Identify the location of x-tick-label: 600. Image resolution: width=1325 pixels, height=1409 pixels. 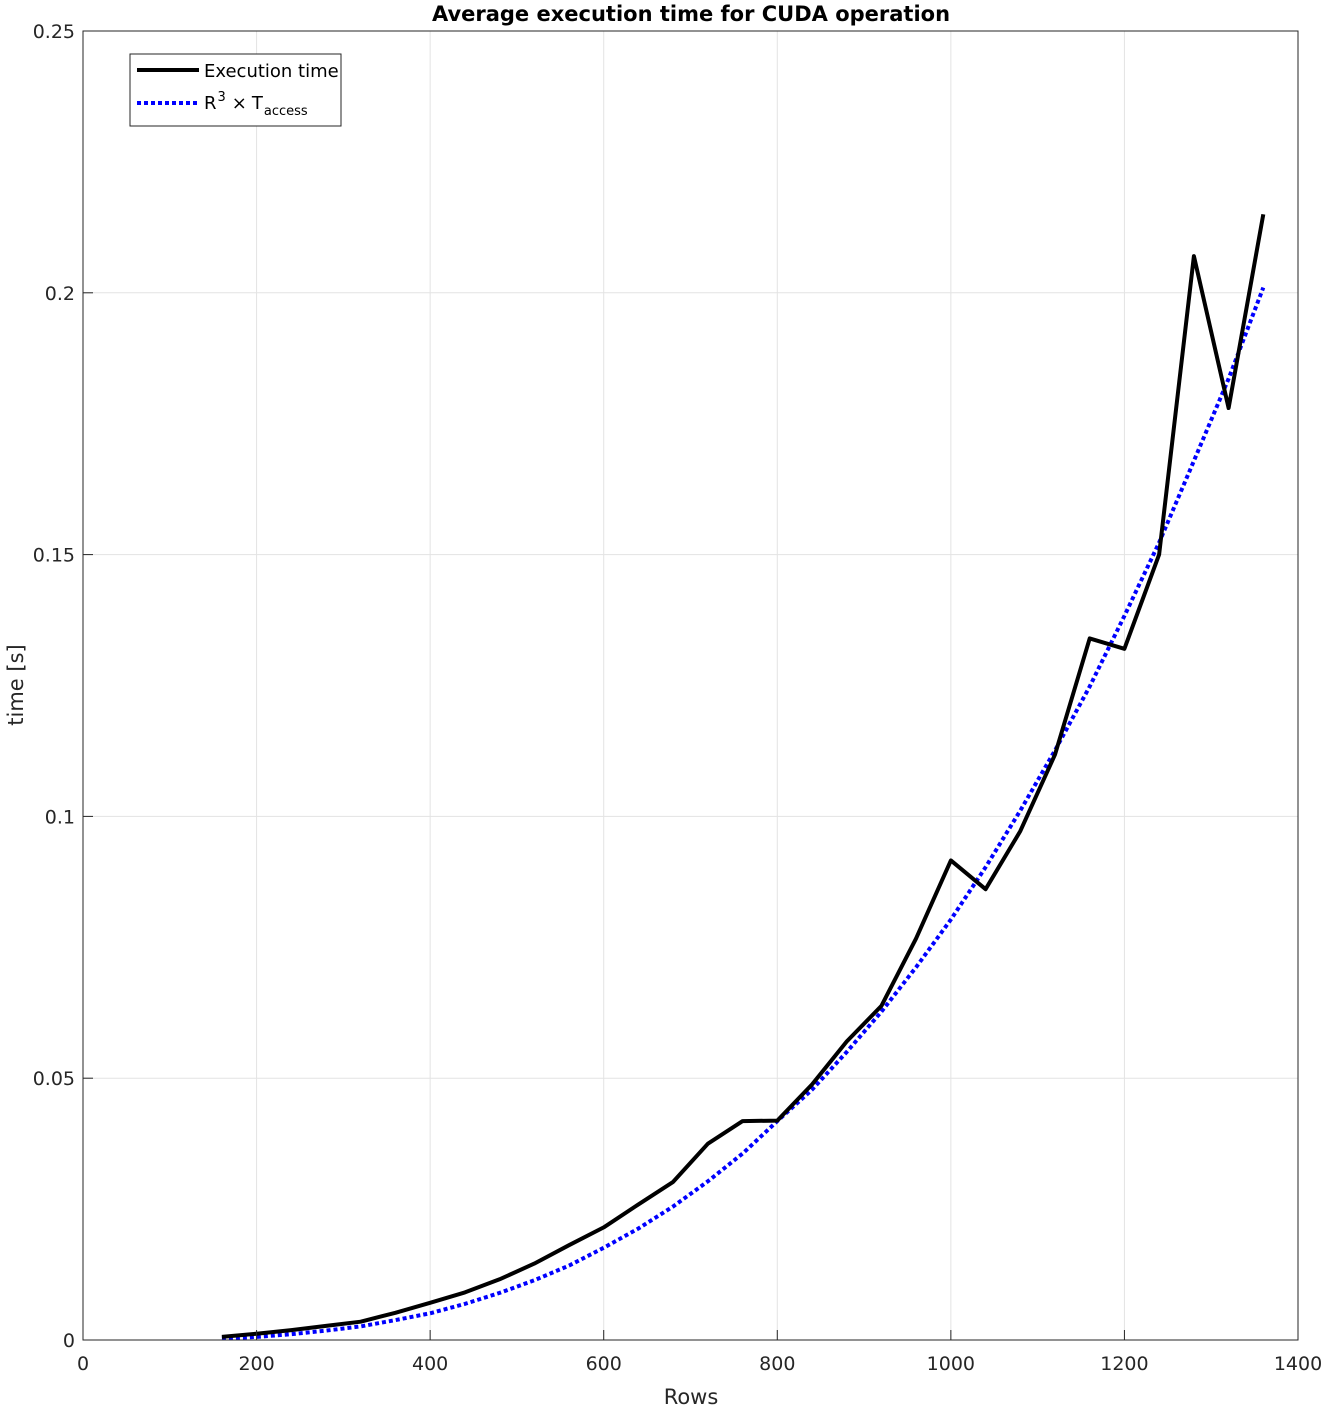
(604, 1364).